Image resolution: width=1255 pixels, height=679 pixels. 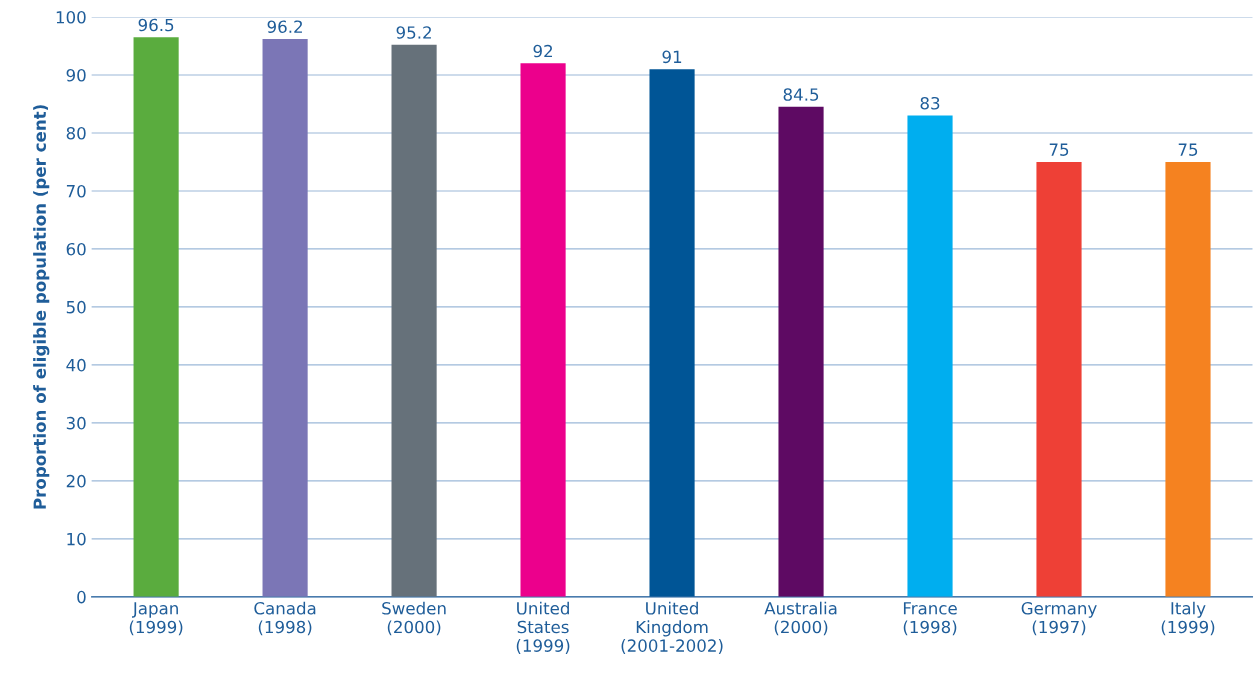 What do you see at coordinates (801, 94) in the screenshot?
I see `data-label: 84.5` at bounding box center [801, 94].